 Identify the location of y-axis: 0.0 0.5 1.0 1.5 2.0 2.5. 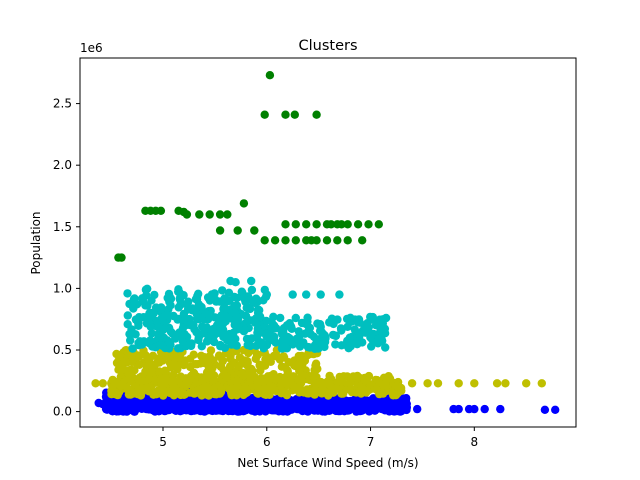
(66, 258).